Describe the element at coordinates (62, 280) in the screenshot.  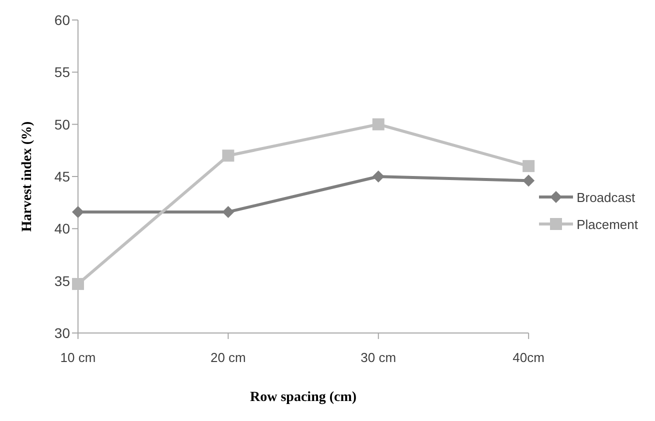
I see `y-tick-label: 35` at that location.